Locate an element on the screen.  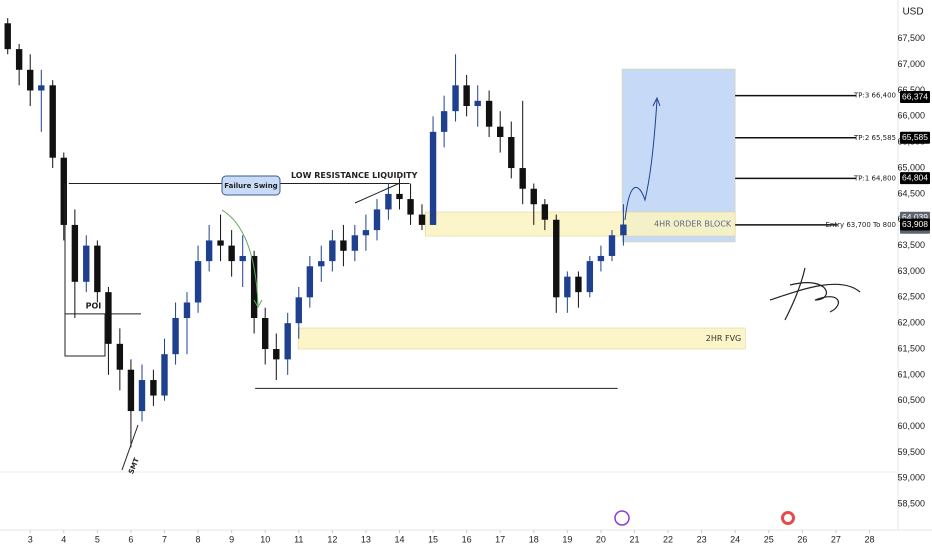
price-tag-label: 65,585 is located at coordinates (915, 137).